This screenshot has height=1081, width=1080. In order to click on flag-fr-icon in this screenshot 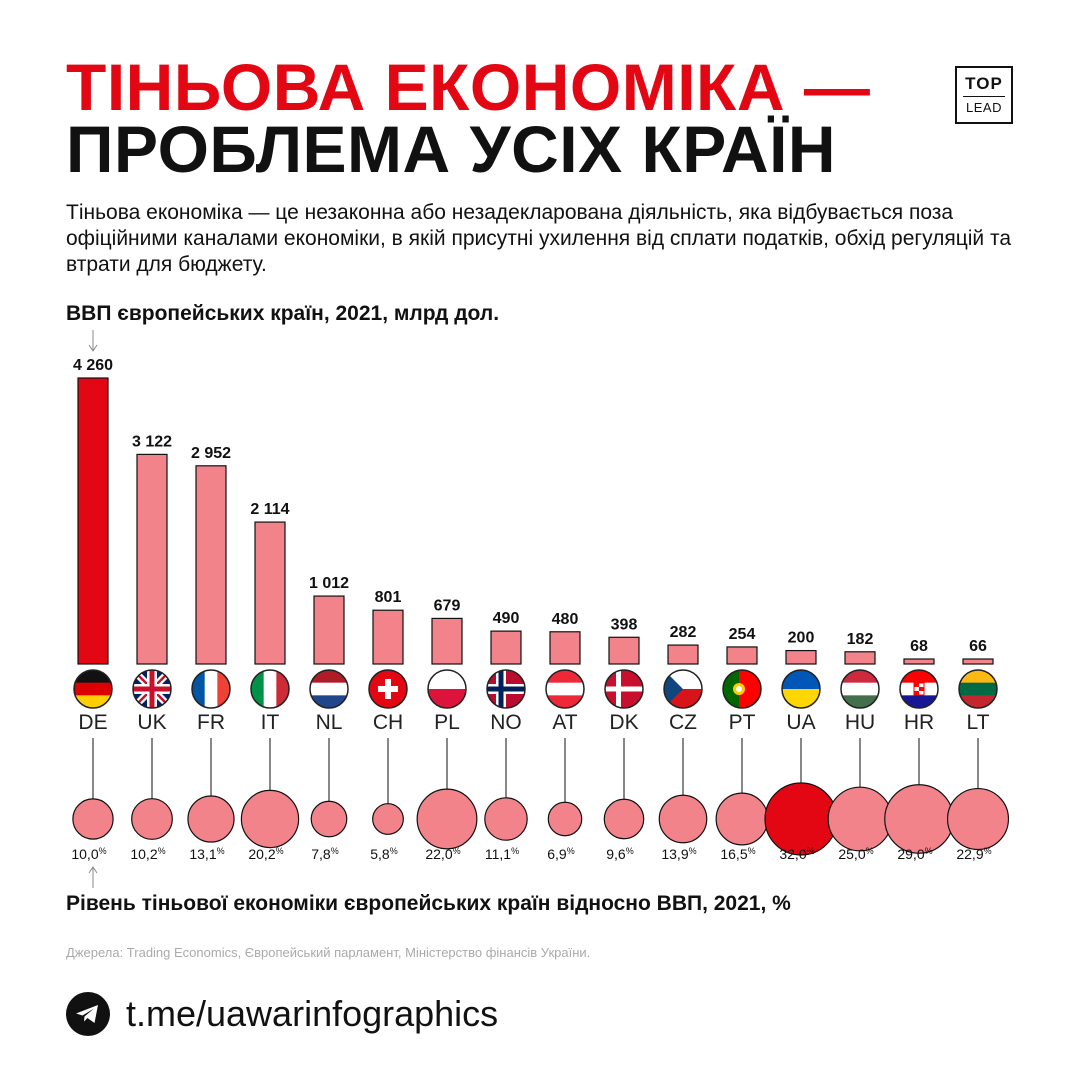, I will do `click(211, 689)`.